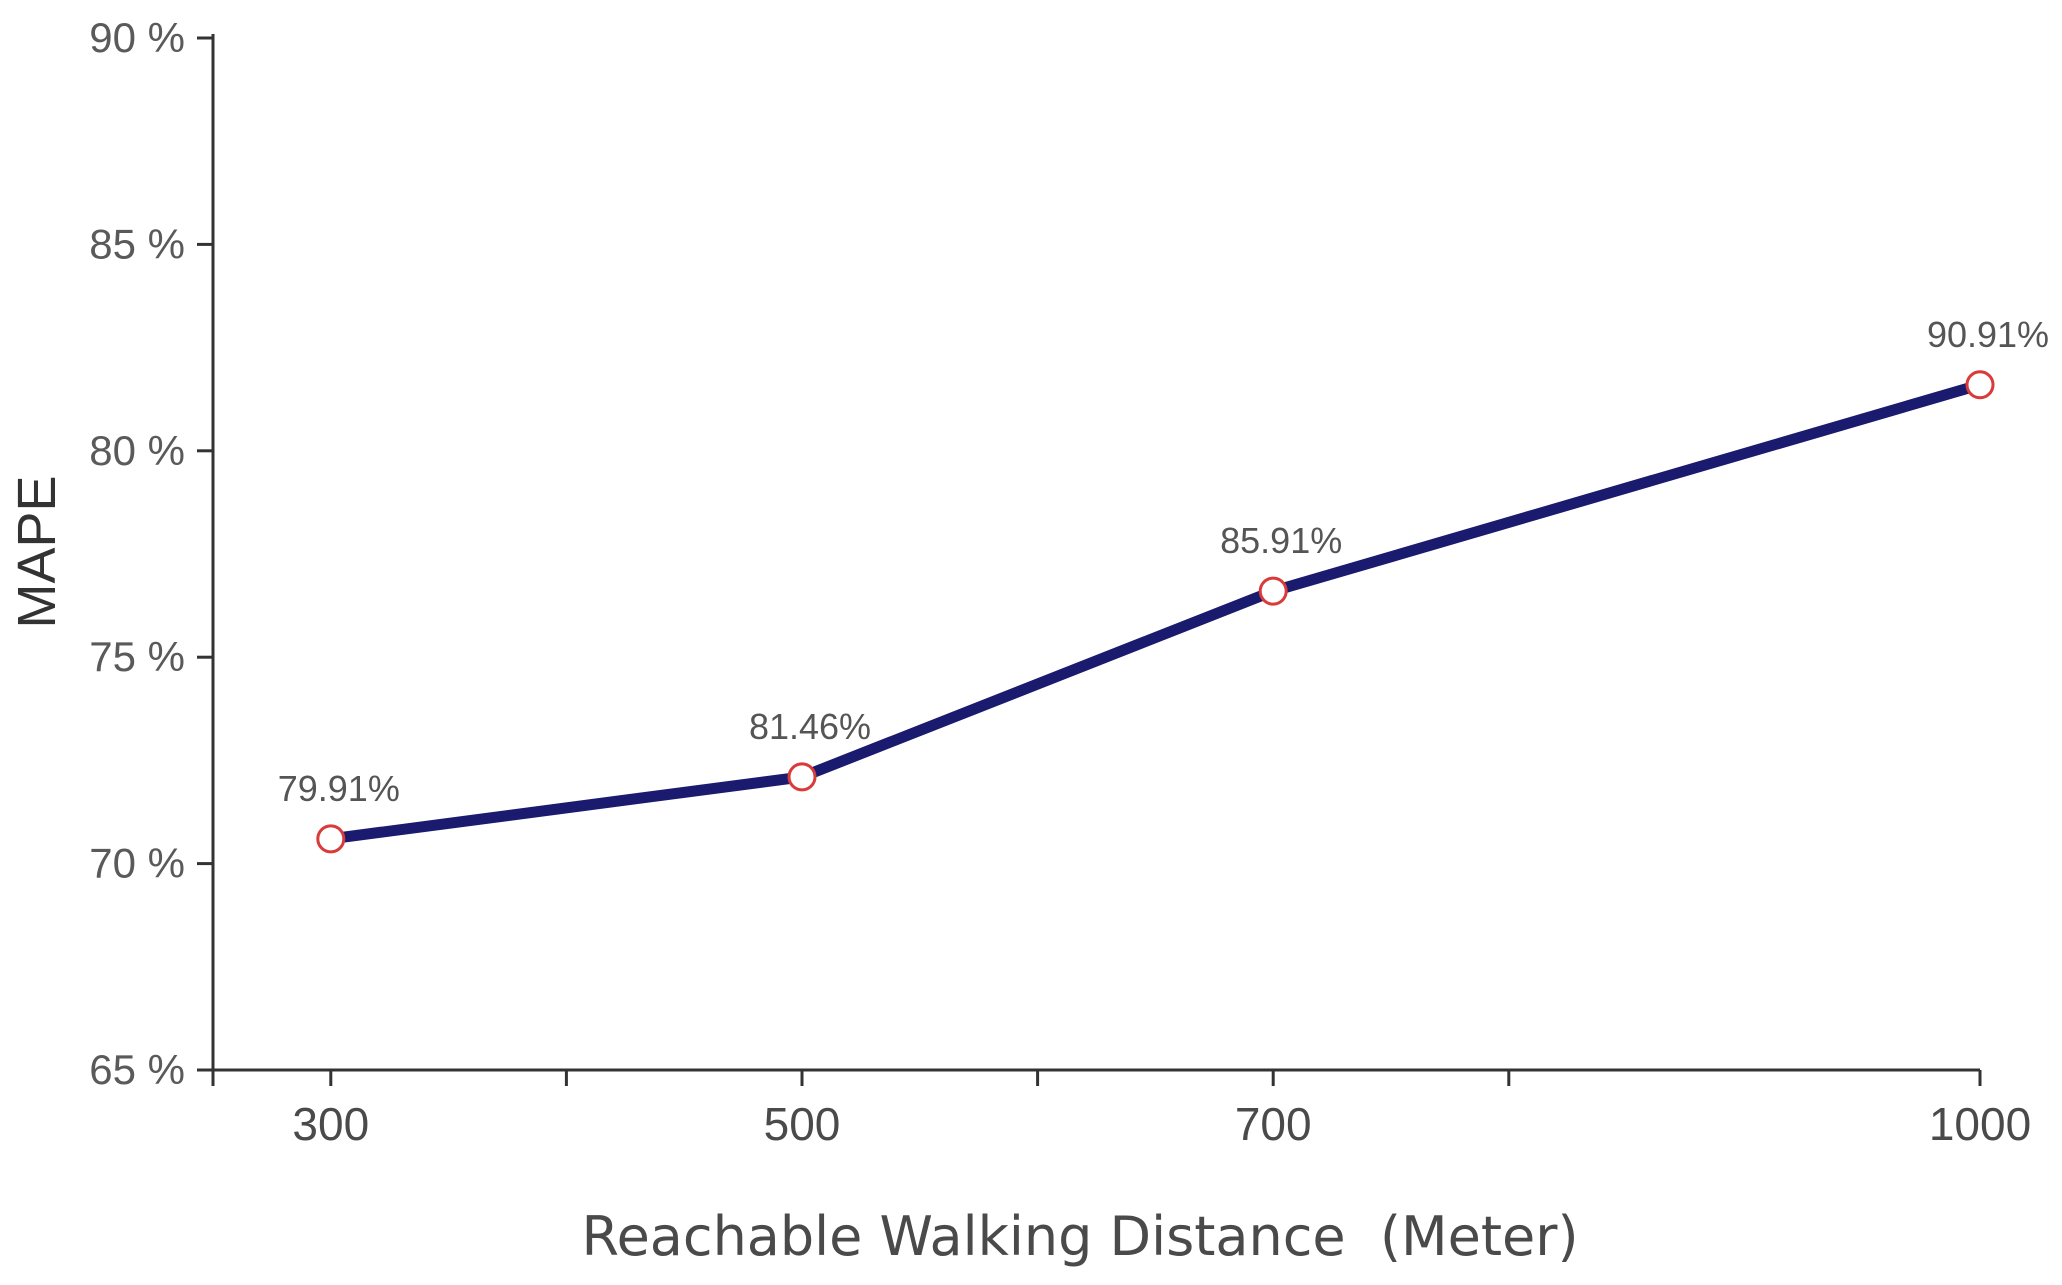 This screenshot has width=2062, height=1285. I want to click on y-tick-label: 90 %, so click(137, 37).